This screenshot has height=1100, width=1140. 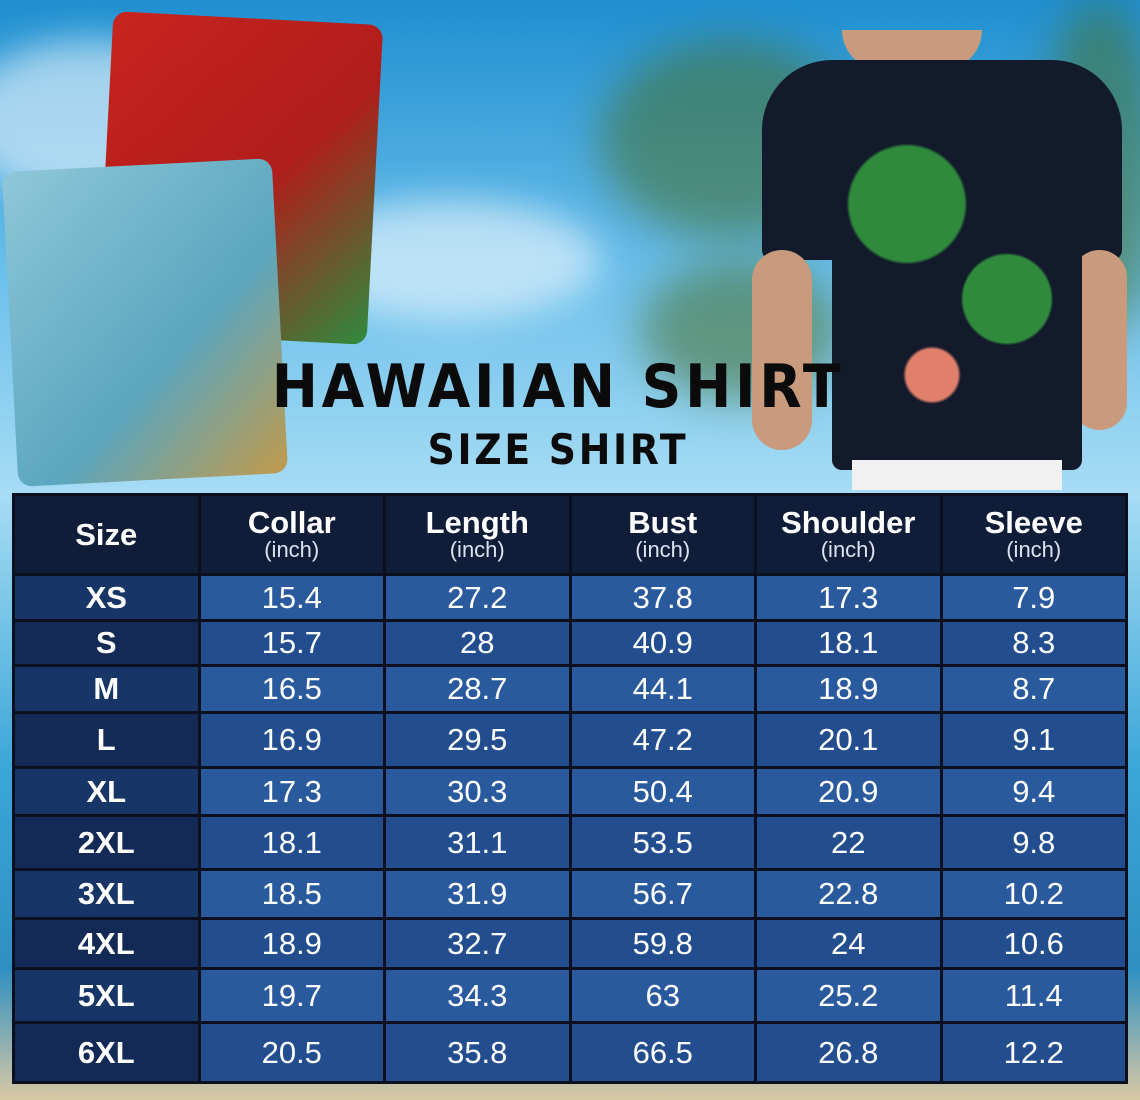 What do you see at coordinates (291, 1052) in the screenshot?
I see `cell-collar: 20.5` at bounding box center [291, 1052].